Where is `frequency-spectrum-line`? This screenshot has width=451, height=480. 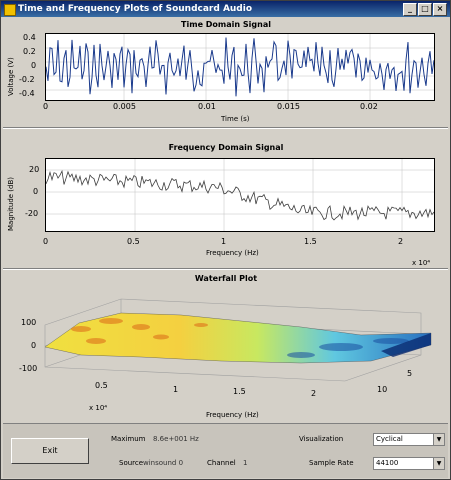
frequency-spectrum-line is located at coordinates (240, 195).